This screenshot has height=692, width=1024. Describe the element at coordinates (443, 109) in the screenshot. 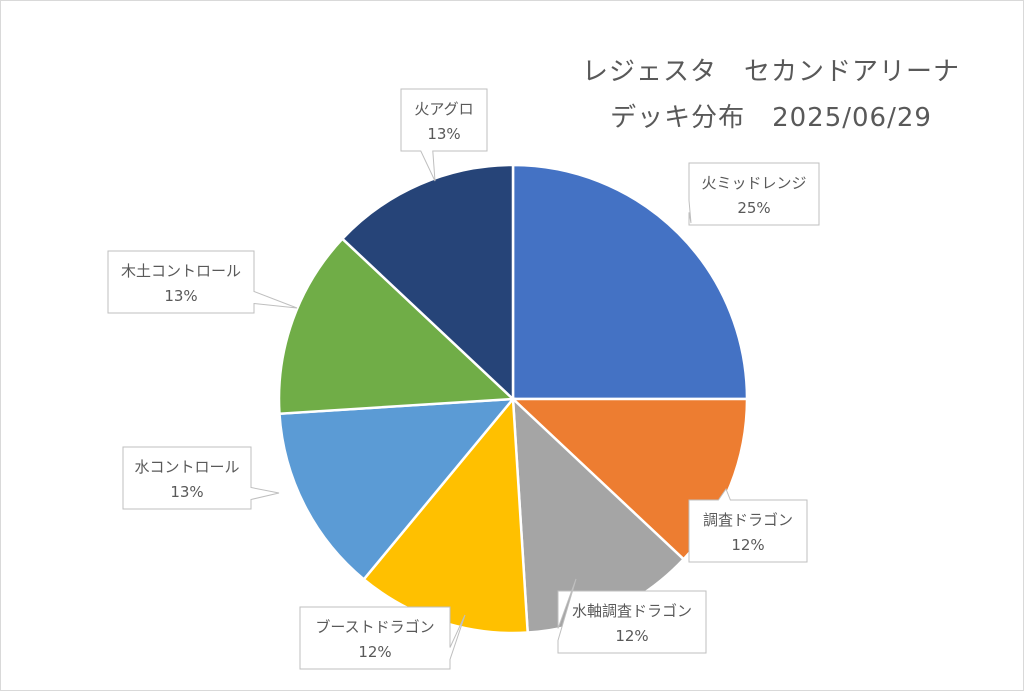

I see `category-label: 火アグロ` at that location.